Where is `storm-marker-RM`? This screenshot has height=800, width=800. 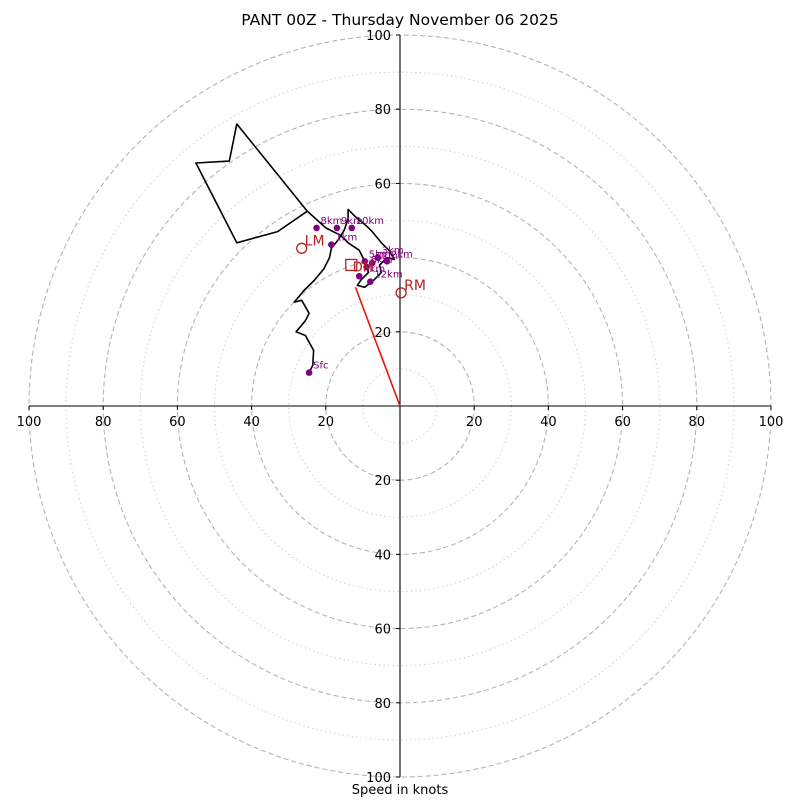
storm-marker-RM is located at coordinates (401, 293).